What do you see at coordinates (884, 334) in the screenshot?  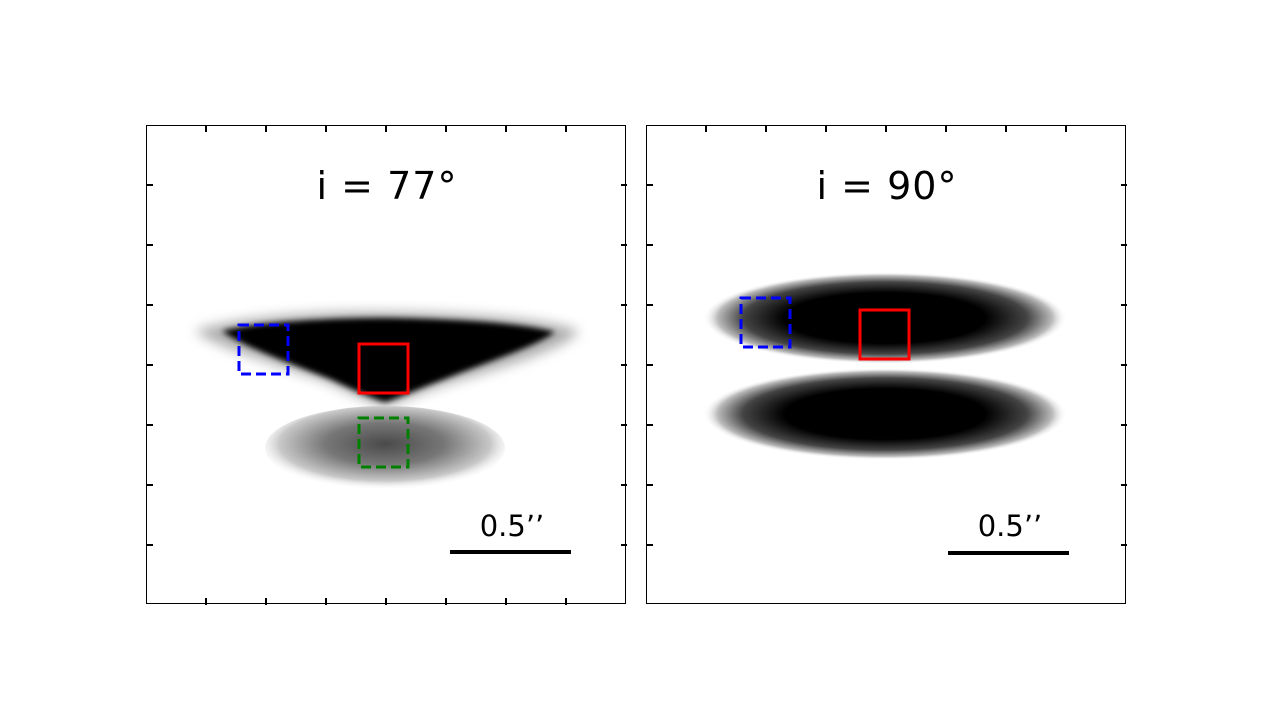 I see `center-box-right` at bounding box center [884, 334].